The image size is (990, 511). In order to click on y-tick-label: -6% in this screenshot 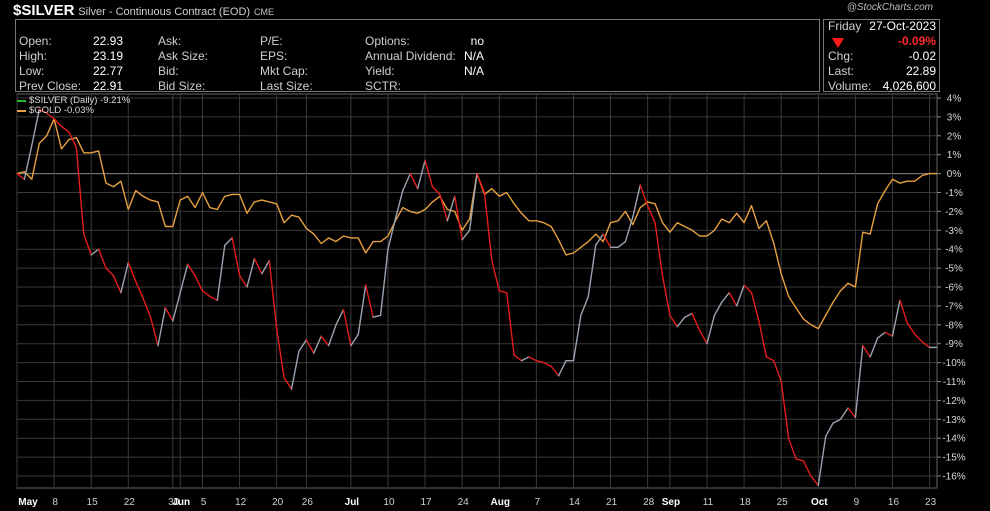, I will do `click(954, 288)`.